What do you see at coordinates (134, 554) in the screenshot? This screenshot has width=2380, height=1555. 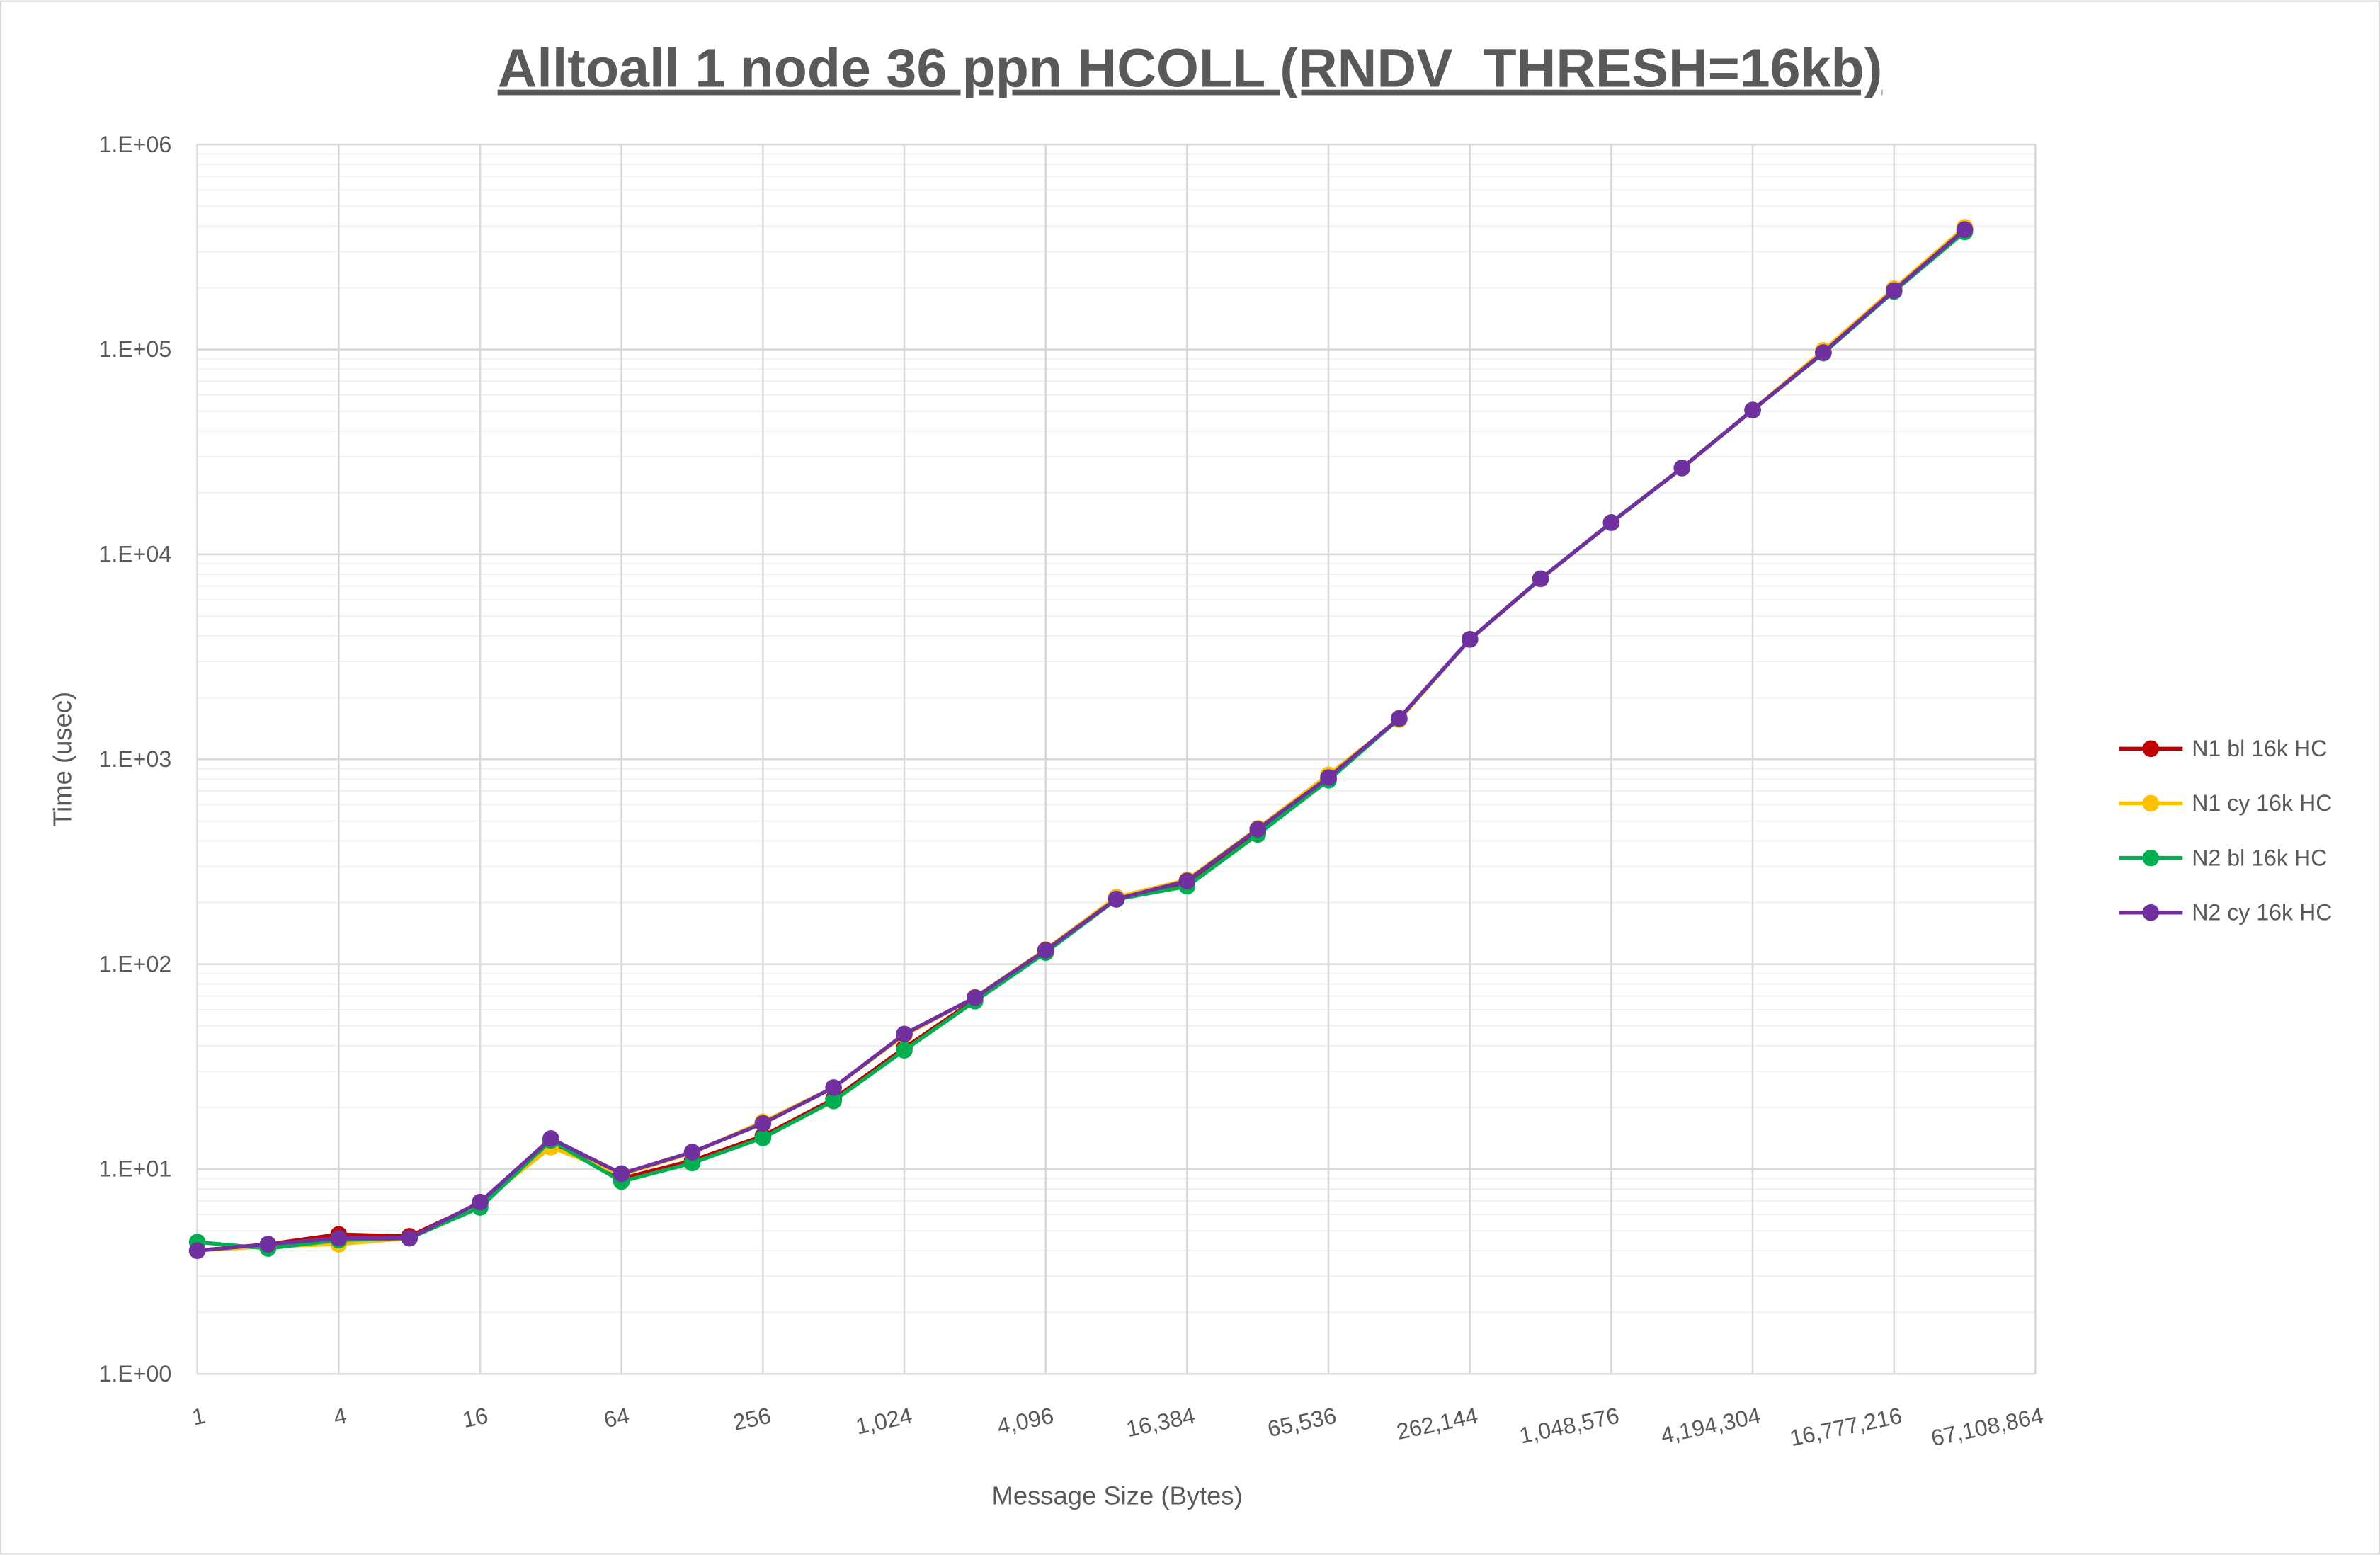 I see `y-tick-label: 1.E+04` at bounding box center [134, 554].